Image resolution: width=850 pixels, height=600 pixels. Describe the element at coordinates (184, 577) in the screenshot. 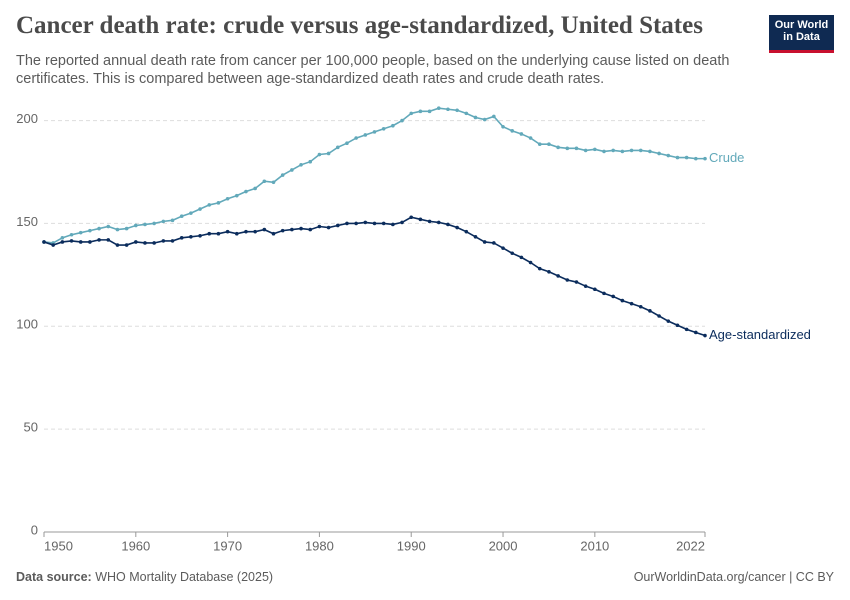

I see `source-text: WHO Mortality Database (2025)` at that location.